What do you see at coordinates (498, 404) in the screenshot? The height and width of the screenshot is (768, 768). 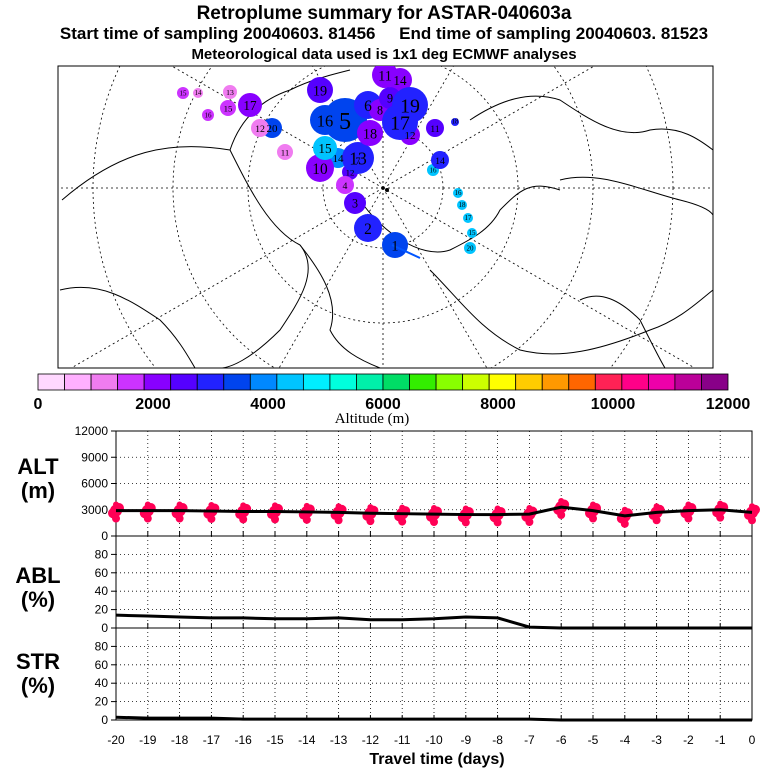 I see `colorbar-tick-label: 8000` at bounding box center [498, 404].